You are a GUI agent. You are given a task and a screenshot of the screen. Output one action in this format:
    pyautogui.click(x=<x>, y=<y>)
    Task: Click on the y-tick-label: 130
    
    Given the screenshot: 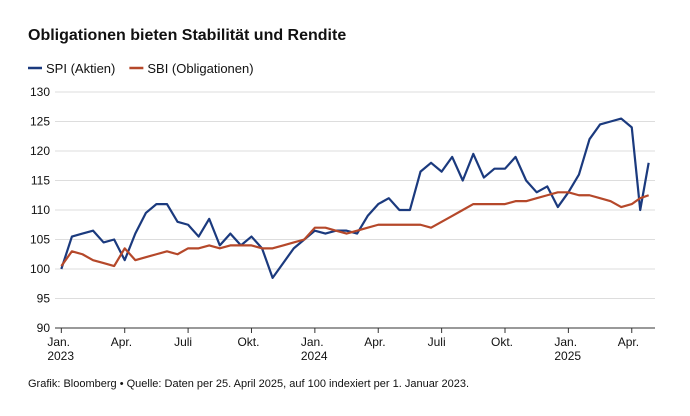 What is the action you would take?
    pyautogui.click(x=40, y=92)
    